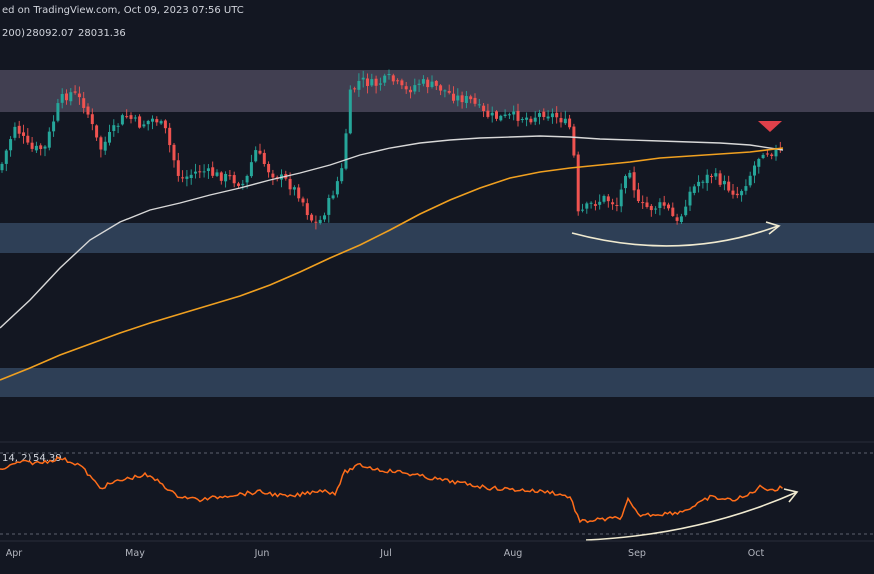  I want to click on ma-params-label: 200), so click(13, 33).